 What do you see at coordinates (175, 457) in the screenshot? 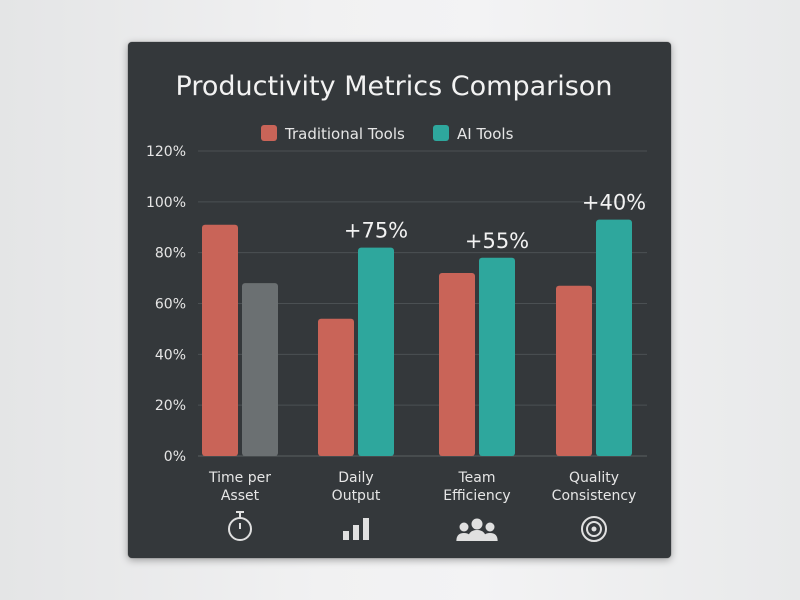
I see `y-tick-label: 0%` at bounding box center [175, 457].